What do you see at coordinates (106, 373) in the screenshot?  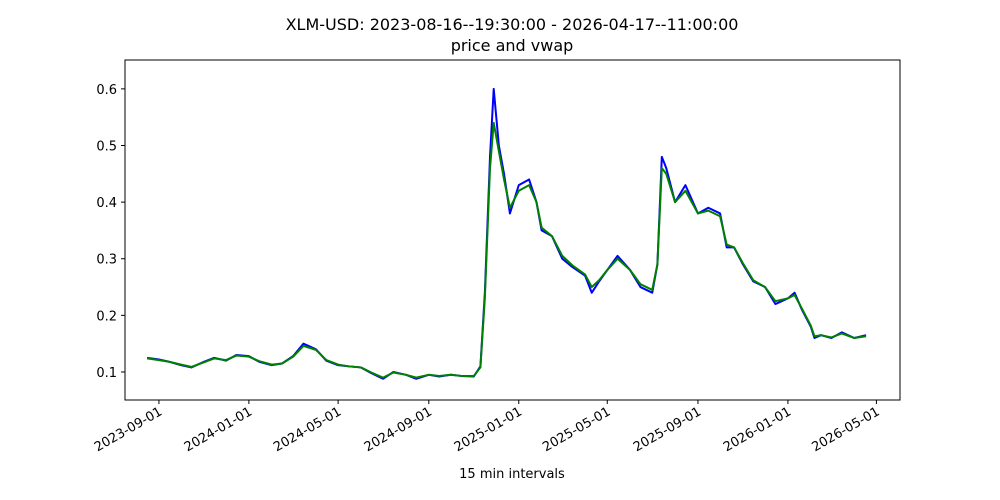 I see `y-tick-label: 0.1` at bounding box center [106, 373].